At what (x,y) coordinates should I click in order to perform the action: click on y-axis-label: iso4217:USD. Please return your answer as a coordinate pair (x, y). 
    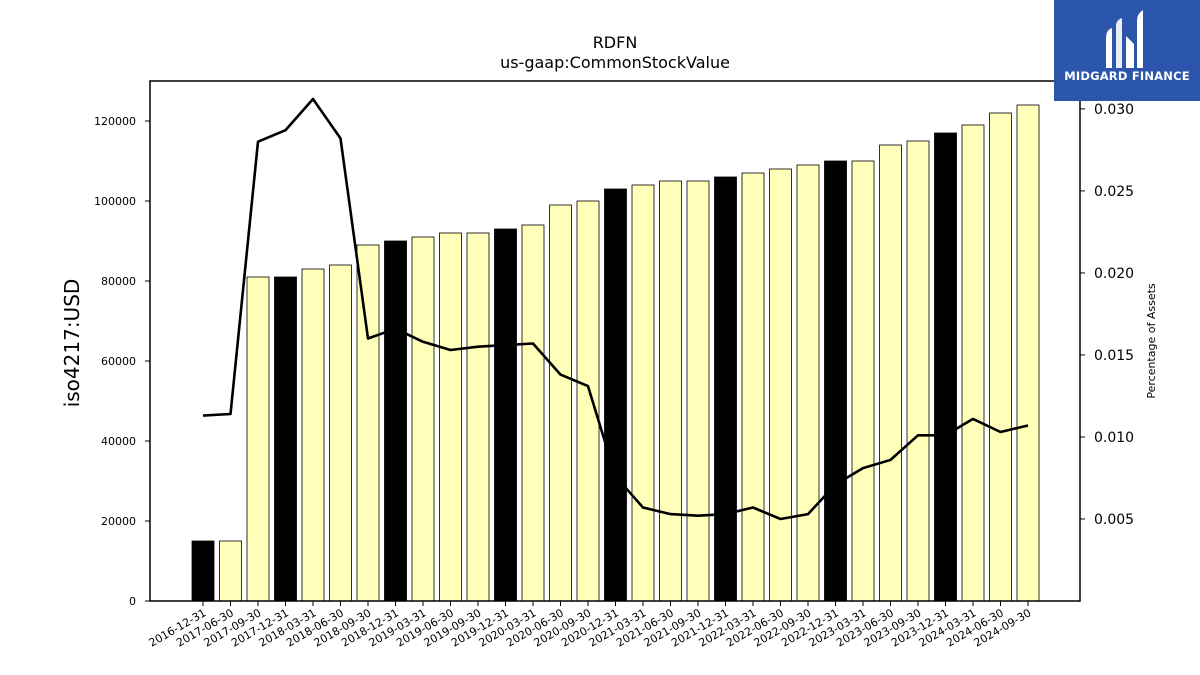
    Looking at the image, I should click on (72, 343).